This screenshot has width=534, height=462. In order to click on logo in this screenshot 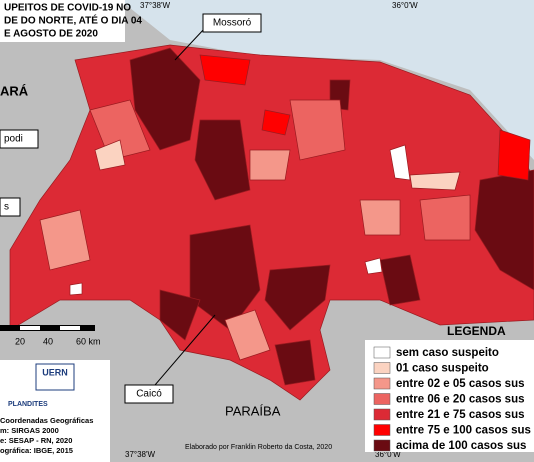, I will do `click(55, 377)`.